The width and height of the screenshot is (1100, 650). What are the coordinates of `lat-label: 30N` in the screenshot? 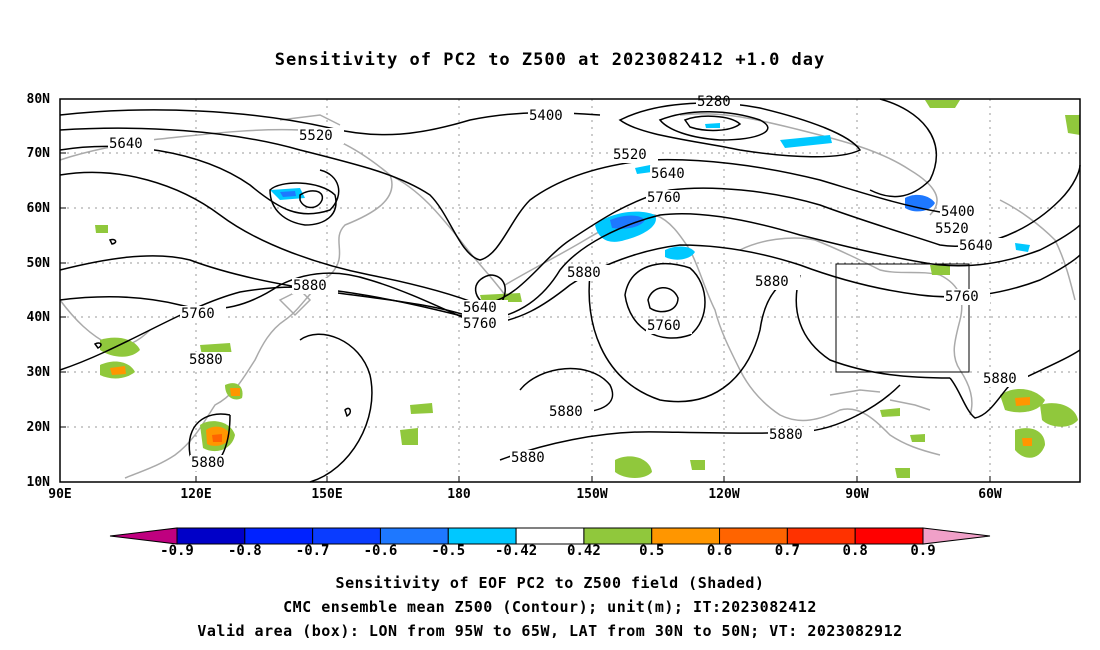 It's located at (38, 372).